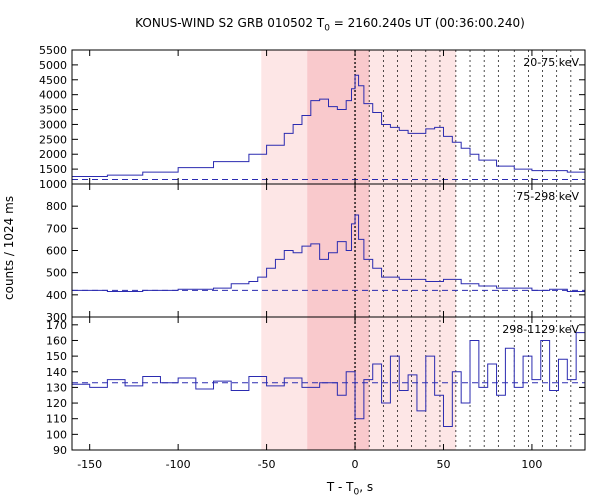 Image resolution: width=600 pixels, height=500 pixels. What do you see at coordinates (56, 387) in the screenshot?
I see `y-tick-label: 130` at bounding box center [56, 387].